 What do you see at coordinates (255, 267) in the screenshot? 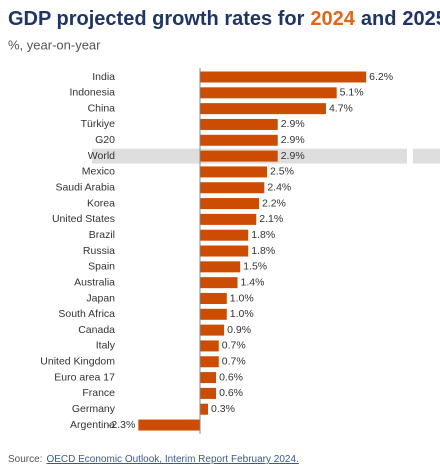
I see `value-label: 1.5%` at bounding box center [255, 267].